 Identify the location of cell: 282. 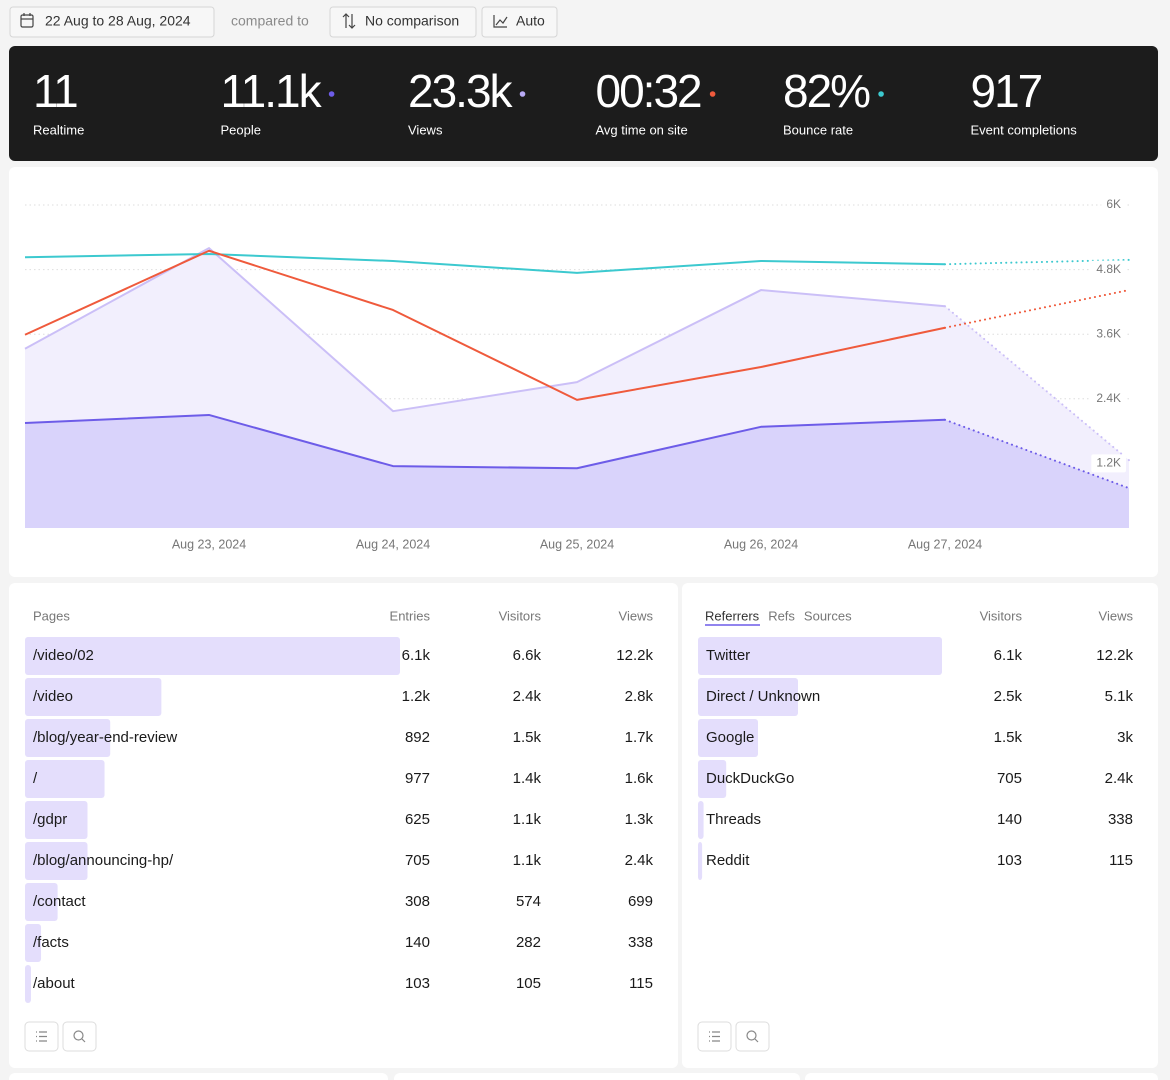
(528, 942).